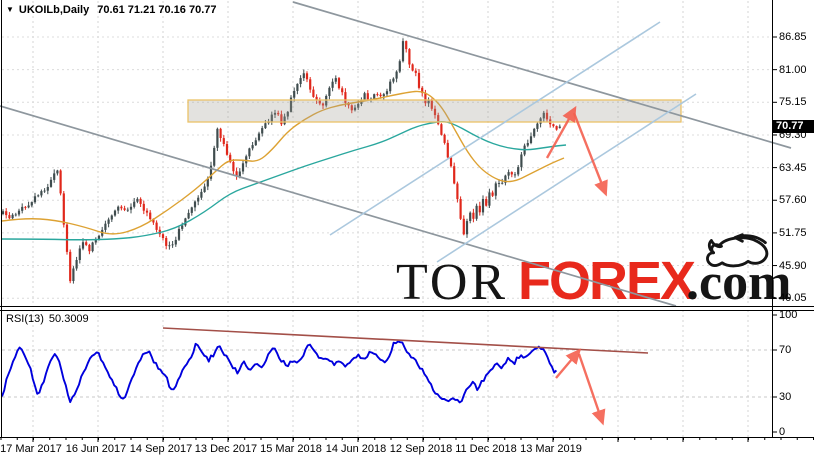 This screenshot has width=814, height=460. Describe the element at coordinates (452, 282) in the screenshot. I see `watermark-tor: TOR` at that location.